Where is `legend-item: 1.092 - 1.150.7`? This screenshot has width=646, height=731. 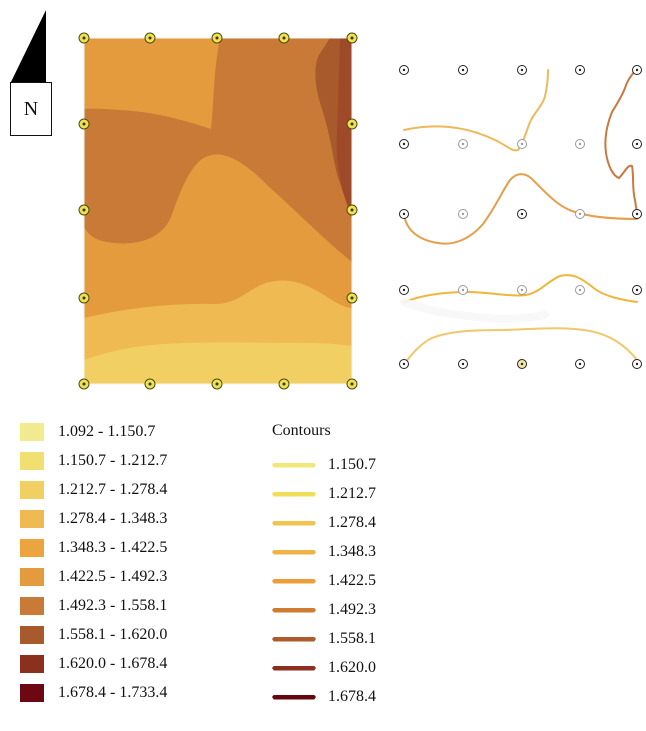 legend-item: 1.092 - 1.150.7 is located at coordinates (160, 432).